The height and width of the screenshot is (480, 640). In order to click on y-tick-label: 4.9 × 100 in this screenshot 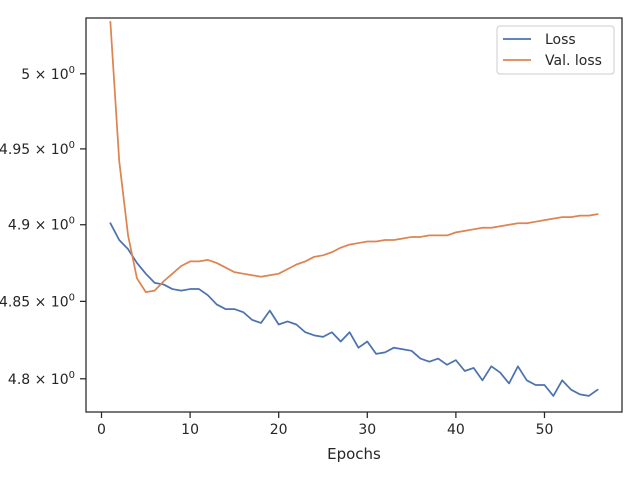, I will do `click(41, 225)`.